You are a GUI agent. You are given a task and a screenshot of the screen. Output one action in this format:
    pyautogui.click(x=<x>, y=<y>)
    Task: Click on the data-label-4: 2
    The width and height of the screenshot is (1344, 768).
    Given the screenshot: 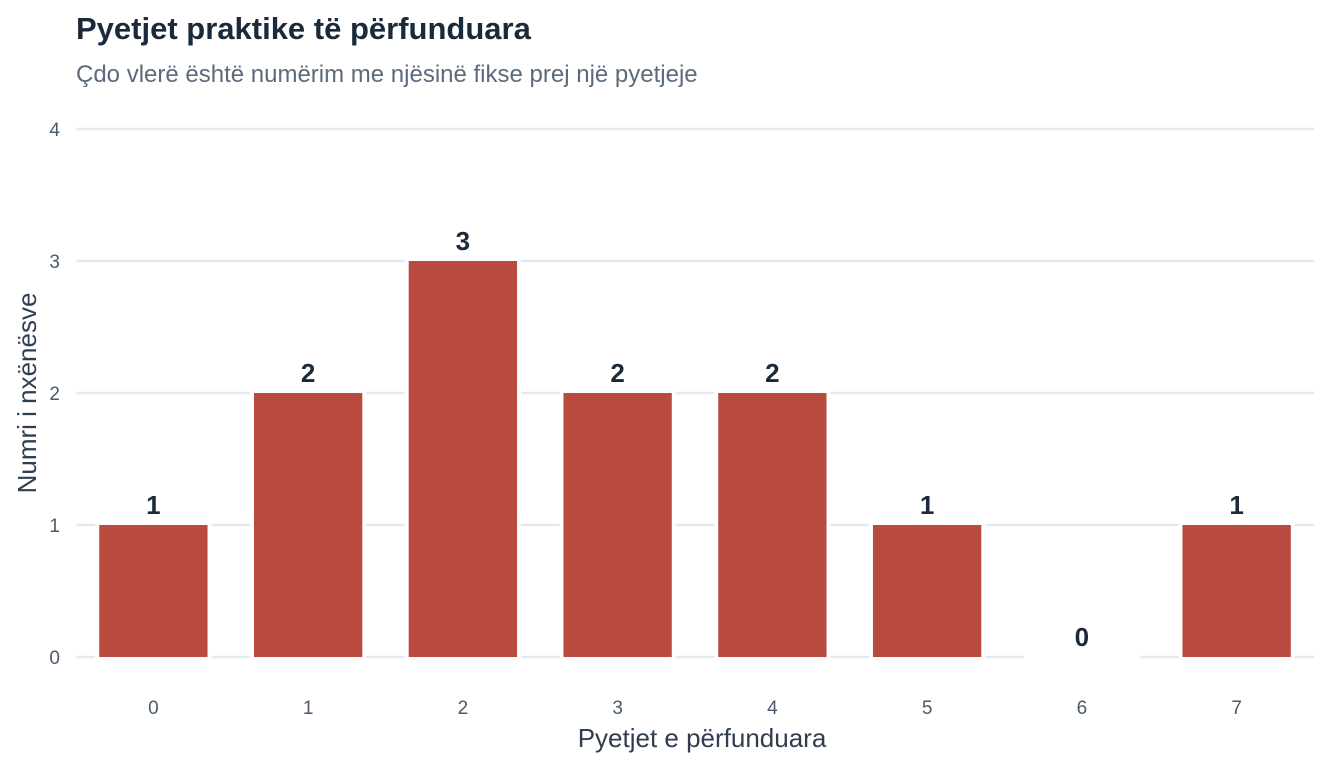 What is the action you would take?
    pyautogui.click(x=772, y=373)
    